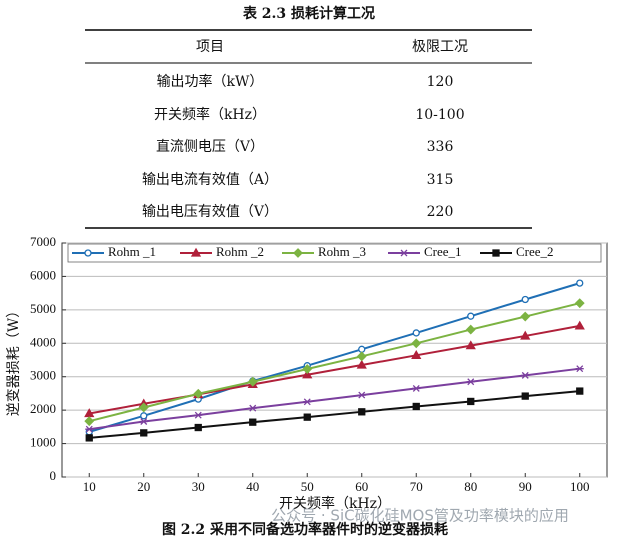  Describe the element at coordinates (440, 212) in the screenshot. I see `table-cell: 220` at that location.